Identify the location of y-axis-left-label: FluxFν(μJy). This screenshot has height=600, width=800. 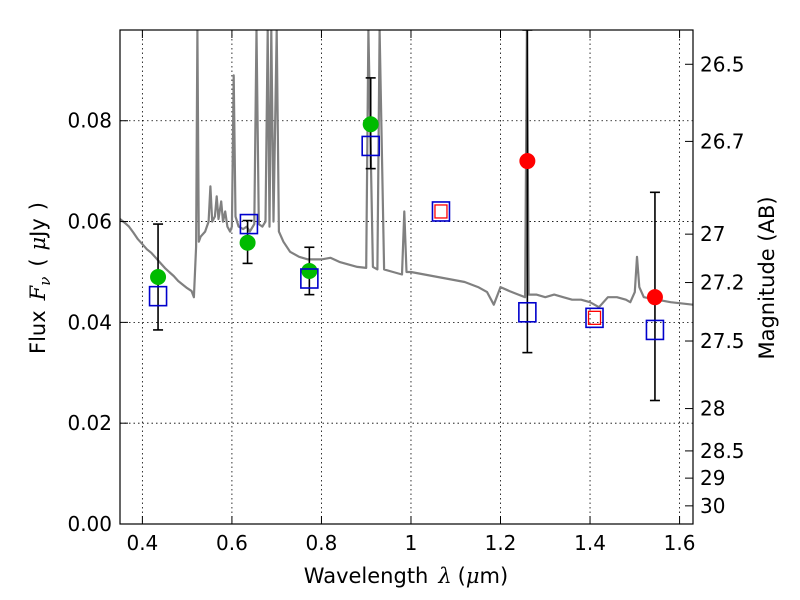
(40, 278).